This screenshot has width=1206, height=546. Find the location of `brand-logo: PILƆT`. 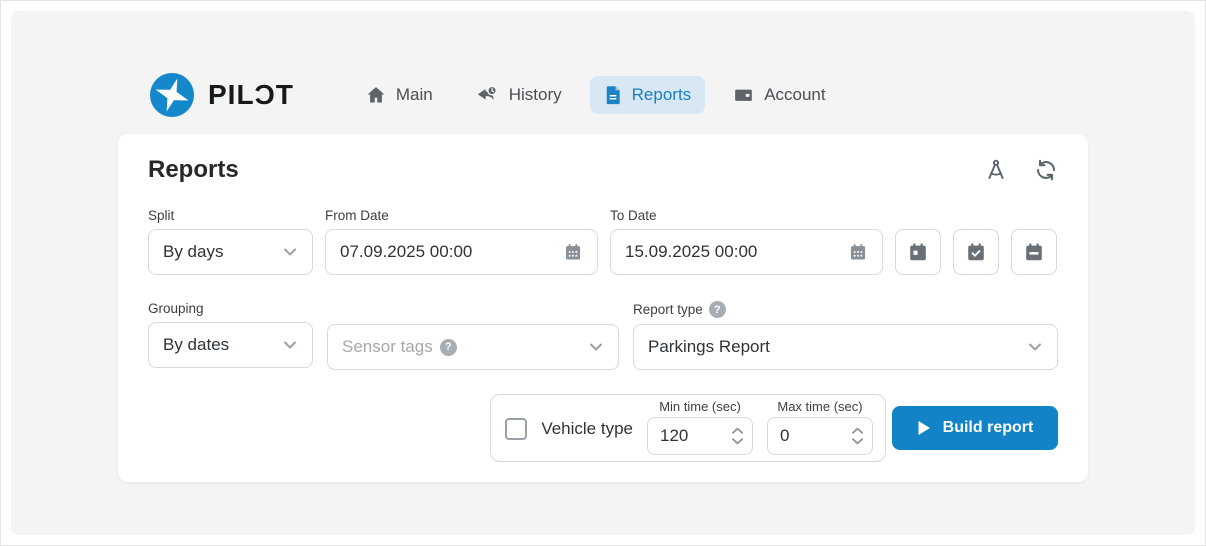

brand-logo: PILƆT is located at coordinates (221, 95).